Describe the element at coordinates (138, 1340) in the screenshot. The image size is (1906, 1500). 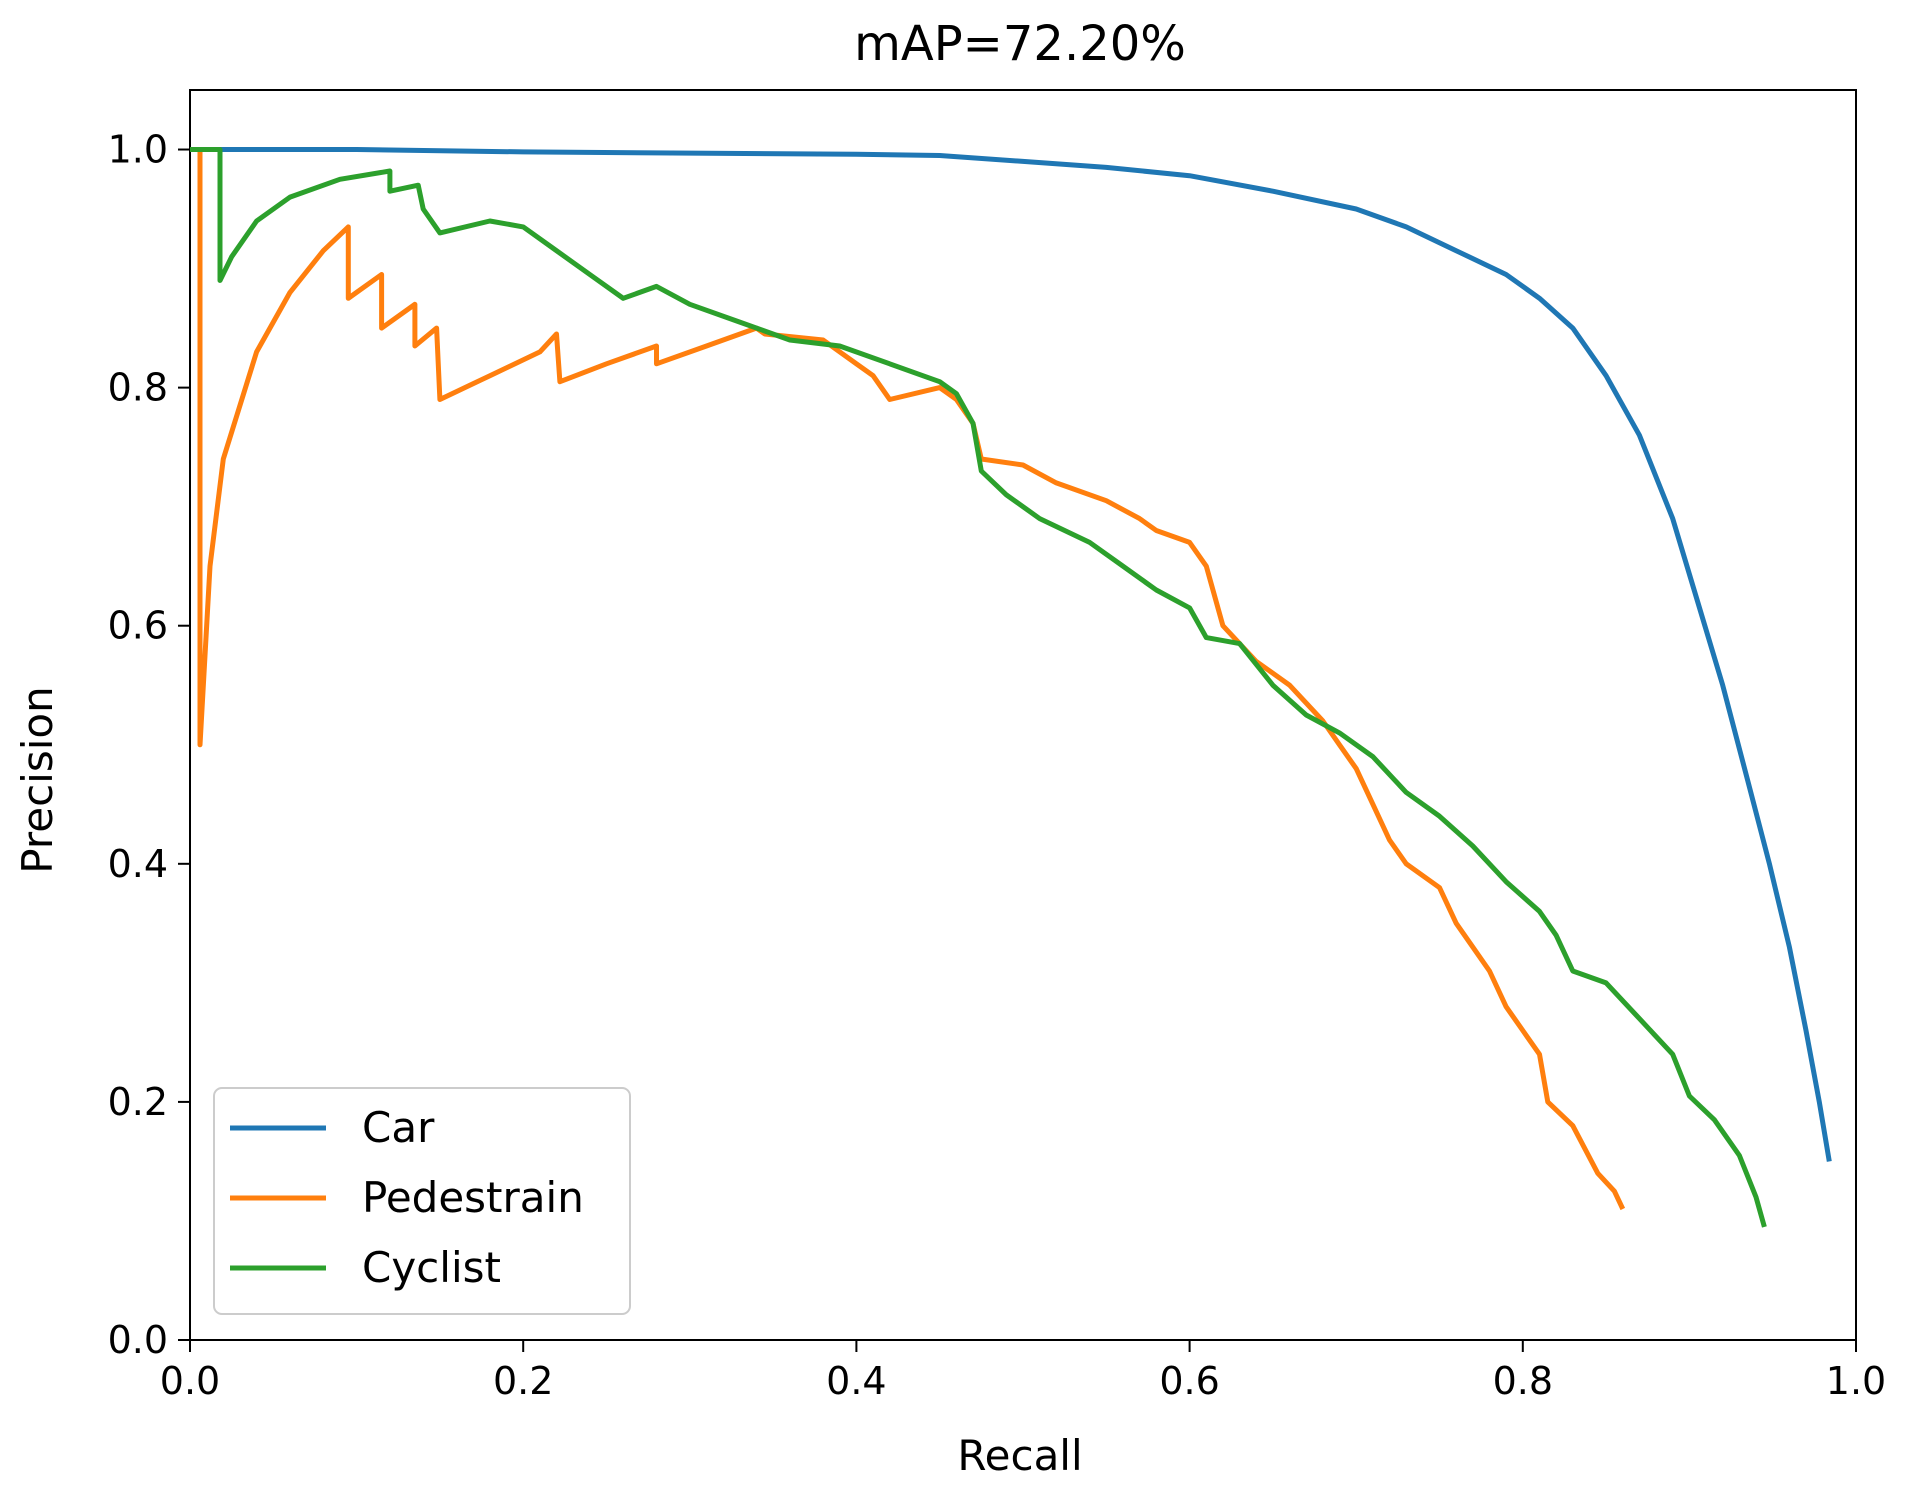
I see `y-tick-label: 0.0` at that location.